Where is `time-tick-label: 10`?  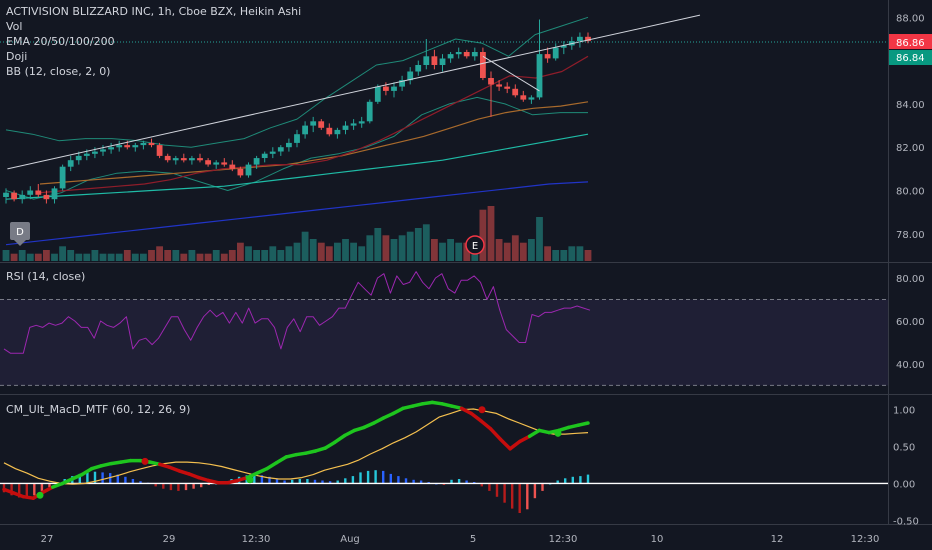
time-tick-label: 10 is located at coordinates (657, 539).